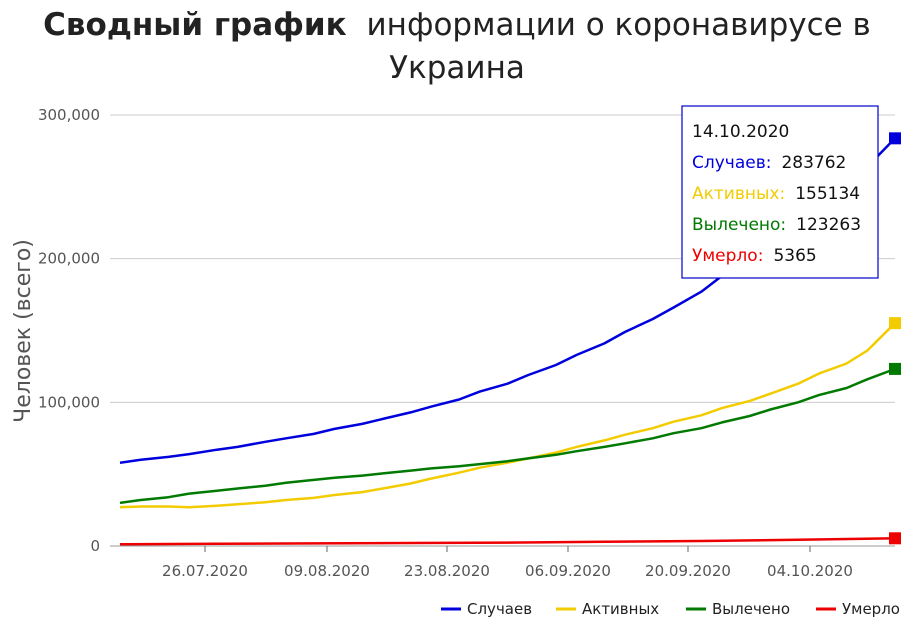 This screenshot has width=915, height=623. What do you see at coordinates (731, 163) in the screenshot?
I see `tooltip-row-label: Случаев:` at bounding box center [731, 163].